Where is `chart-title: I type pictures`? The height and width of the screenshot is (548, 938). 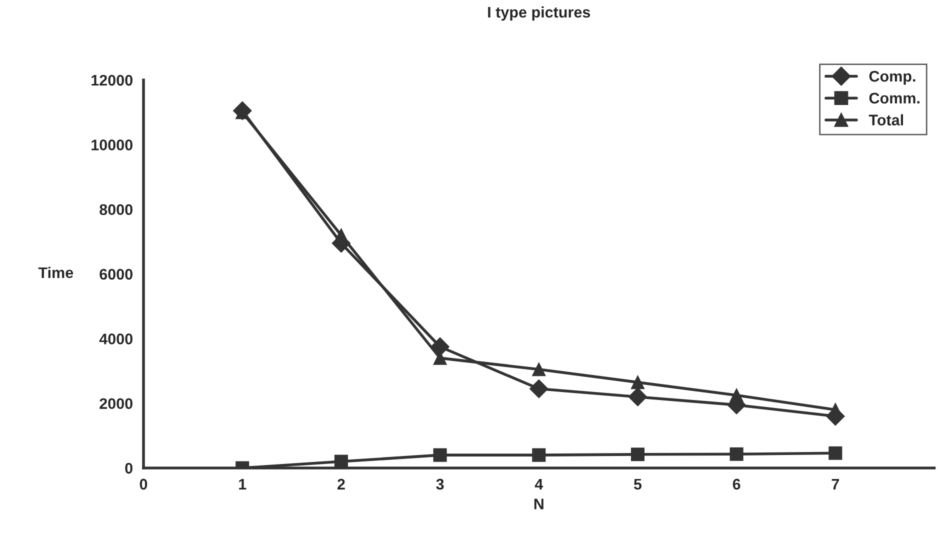
chart-title: I type pictures is located at coordinates (539, 13).